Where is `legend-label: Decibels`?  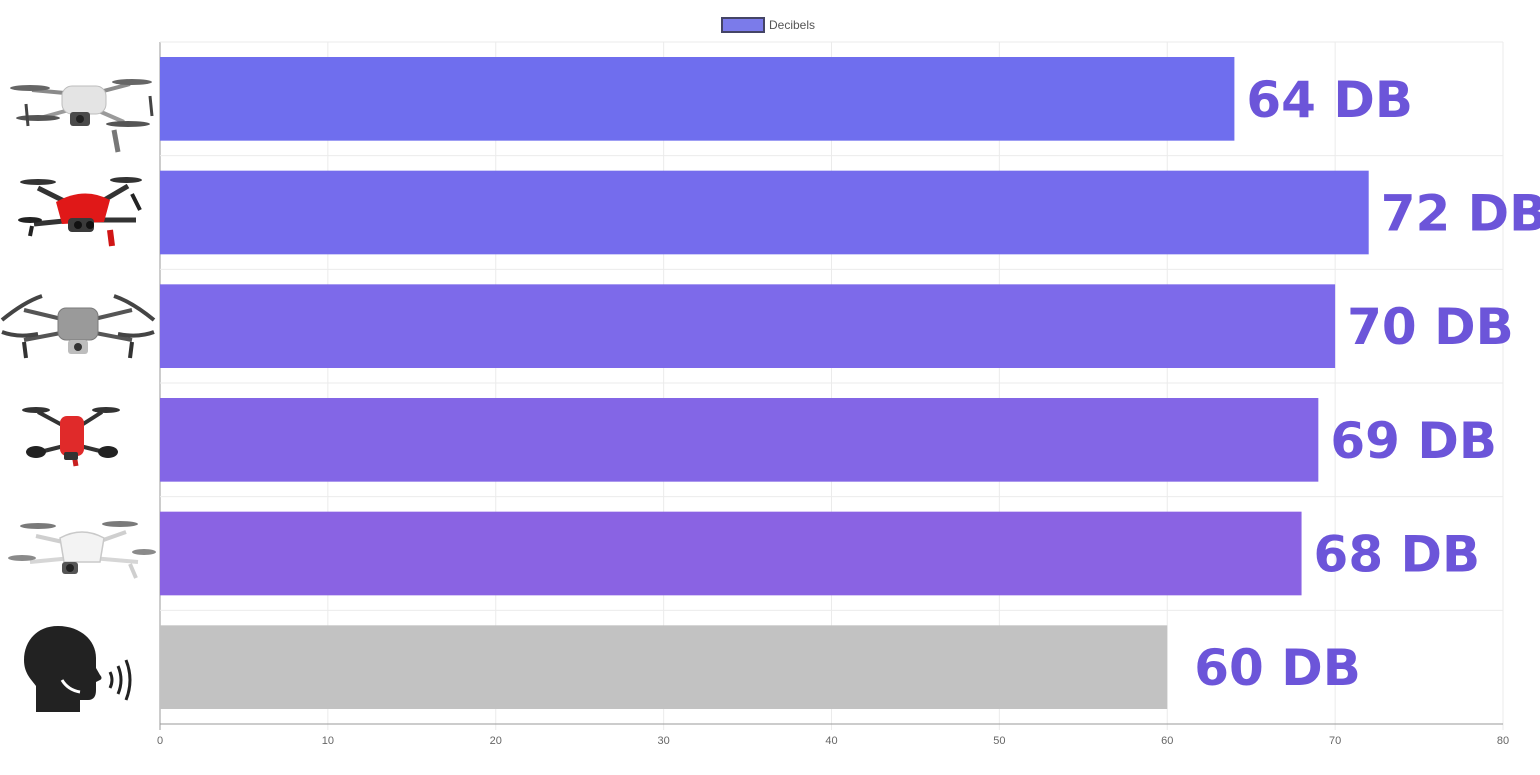
legend-label: Decibels is located at coordinates (792, 25).